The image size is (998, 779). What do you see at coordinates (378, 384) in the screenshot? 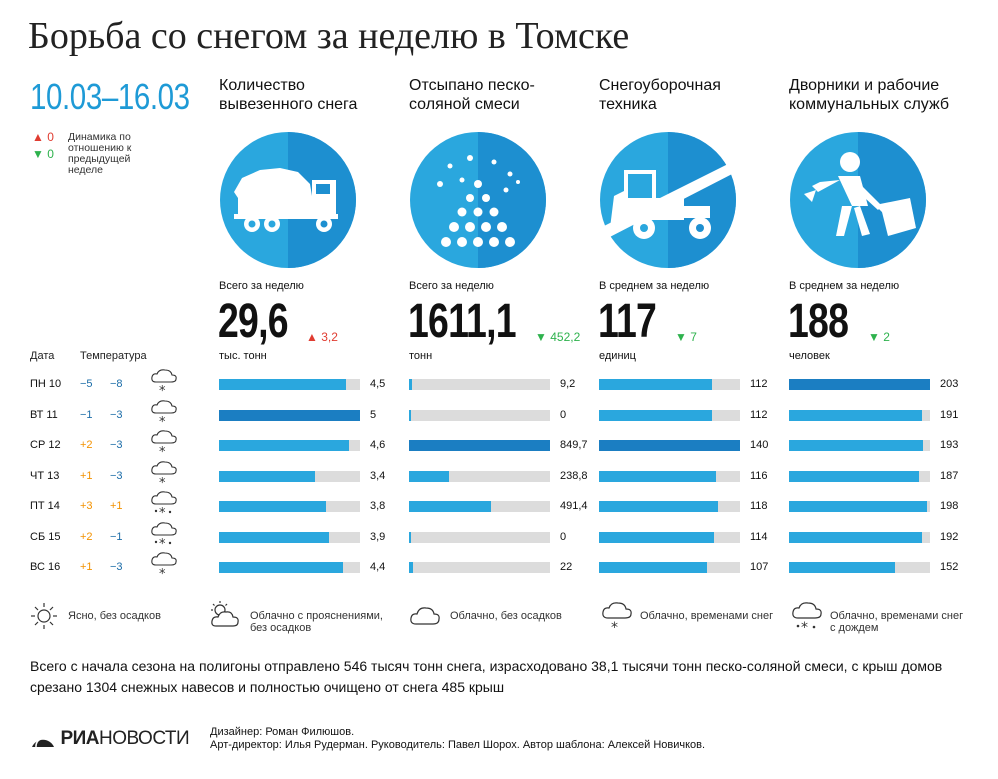
I see `bar-value: 4,5` at bounding box center [378, 384].